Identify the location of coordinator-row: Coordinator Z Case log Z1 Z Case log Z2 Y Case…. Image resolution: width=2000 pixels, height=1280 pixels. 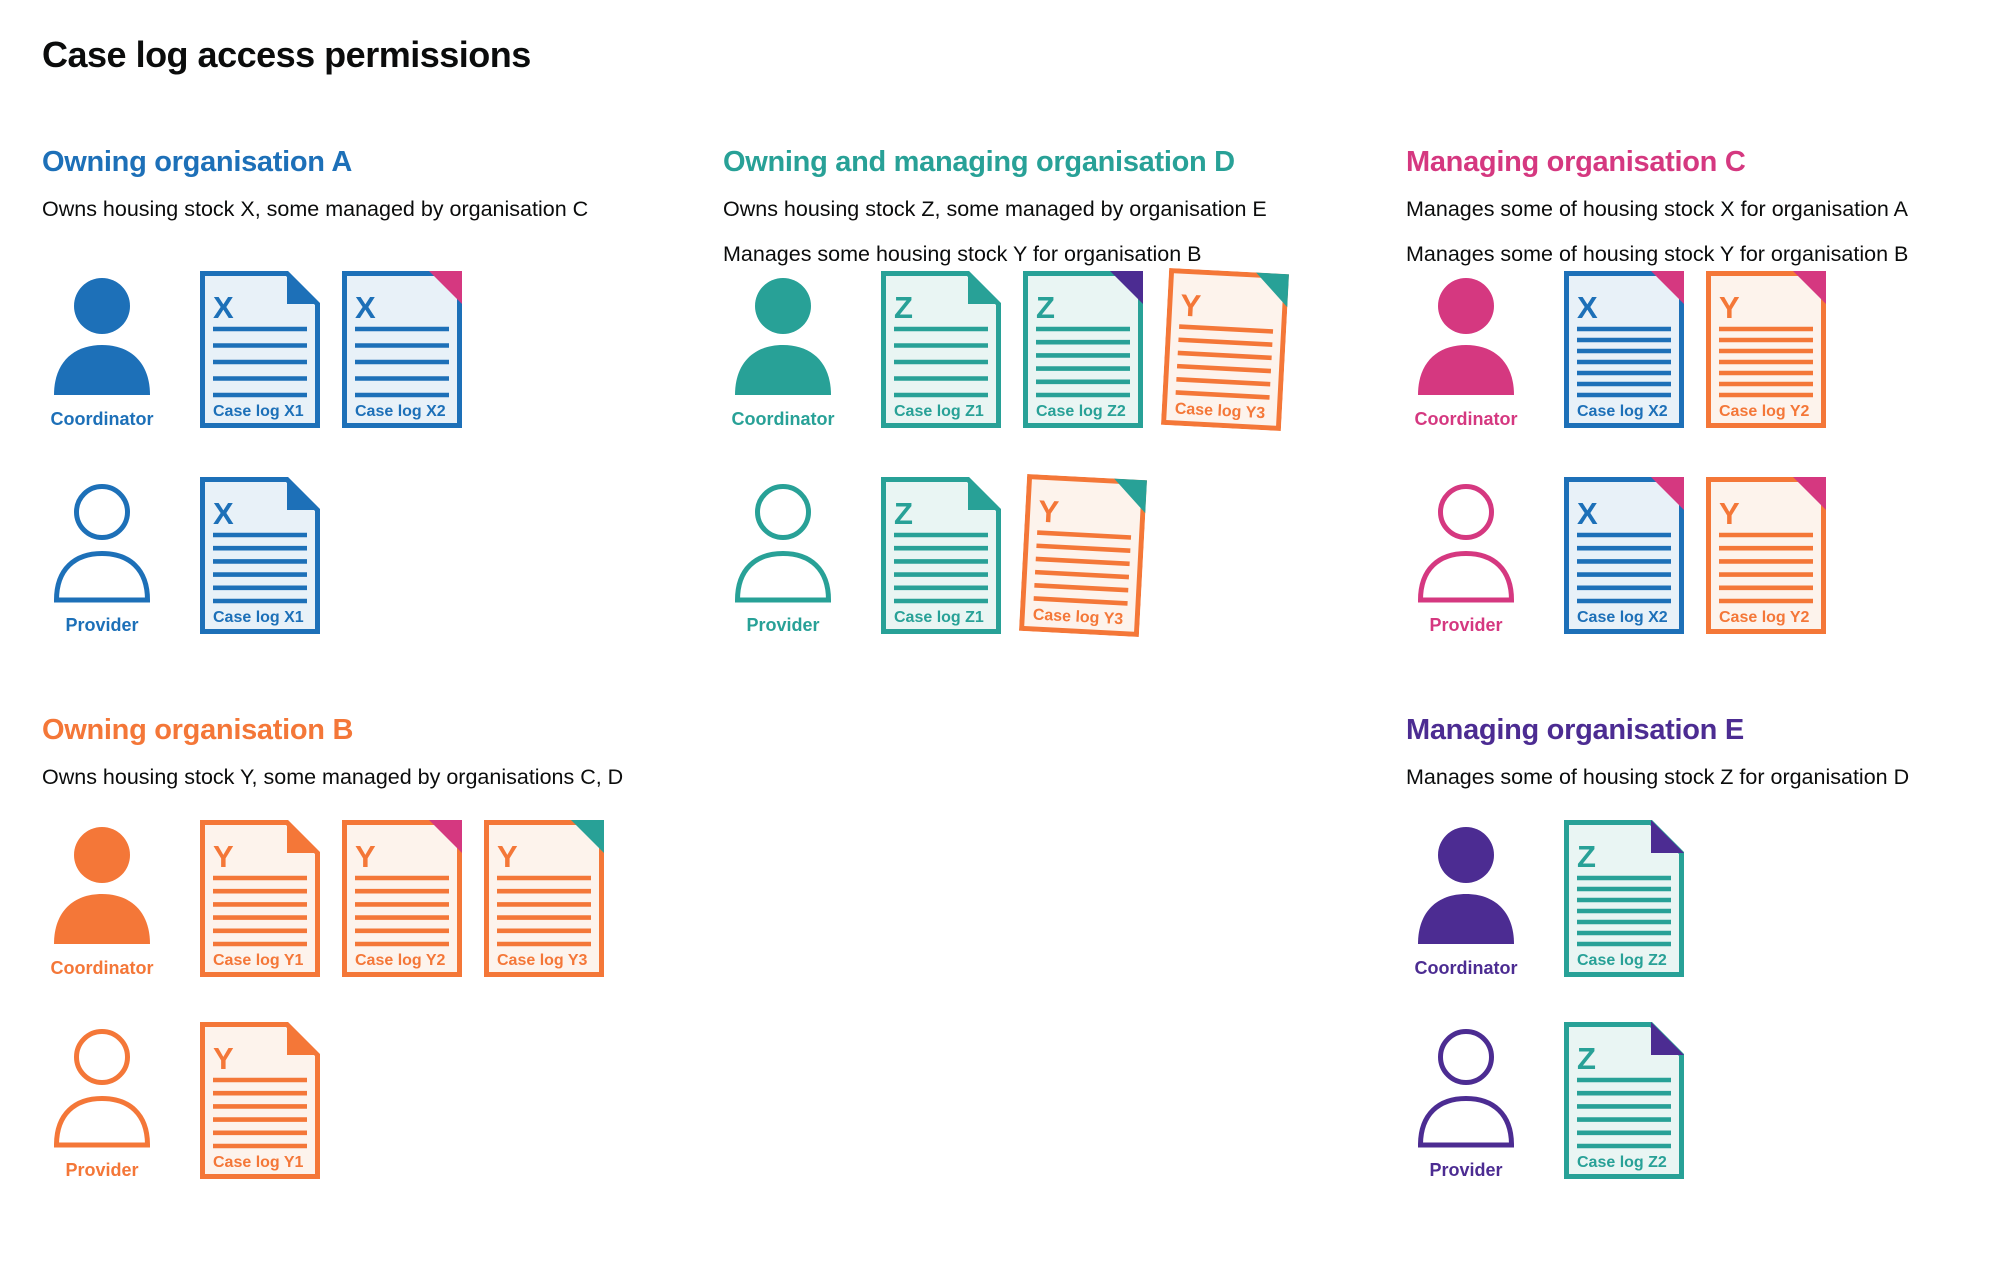
(1006, 349).